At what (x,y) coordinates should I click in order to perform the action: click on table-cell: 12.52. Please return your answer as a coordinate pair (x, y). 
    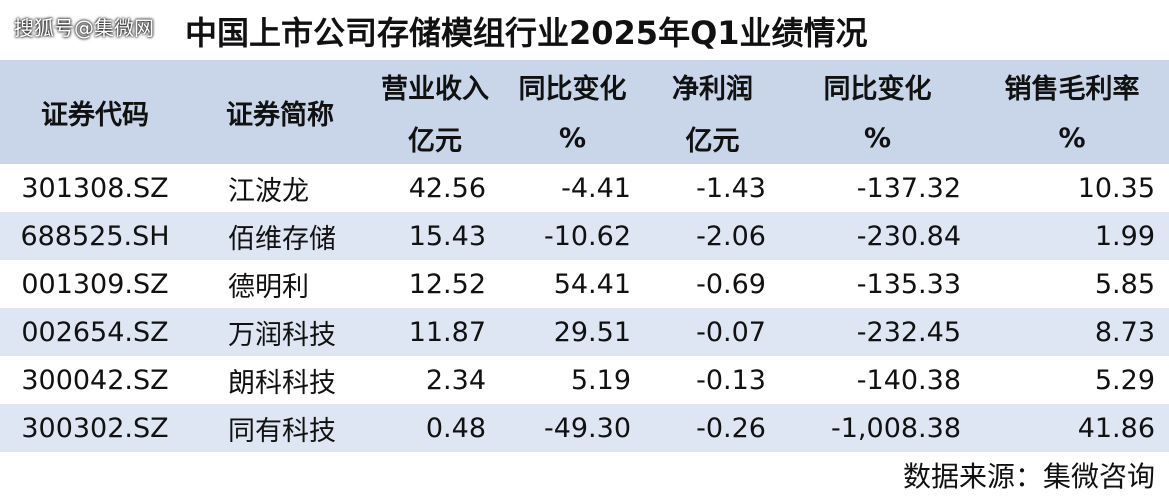
    Looking at the image, I should click on (447, 284).